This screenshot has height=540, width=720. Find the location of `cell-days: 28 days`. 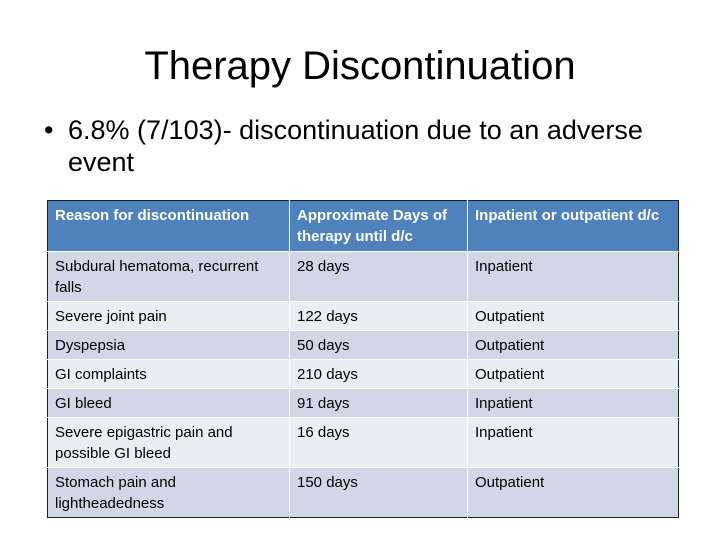

cell-days: 28 days is located at coordinates (378, 276).